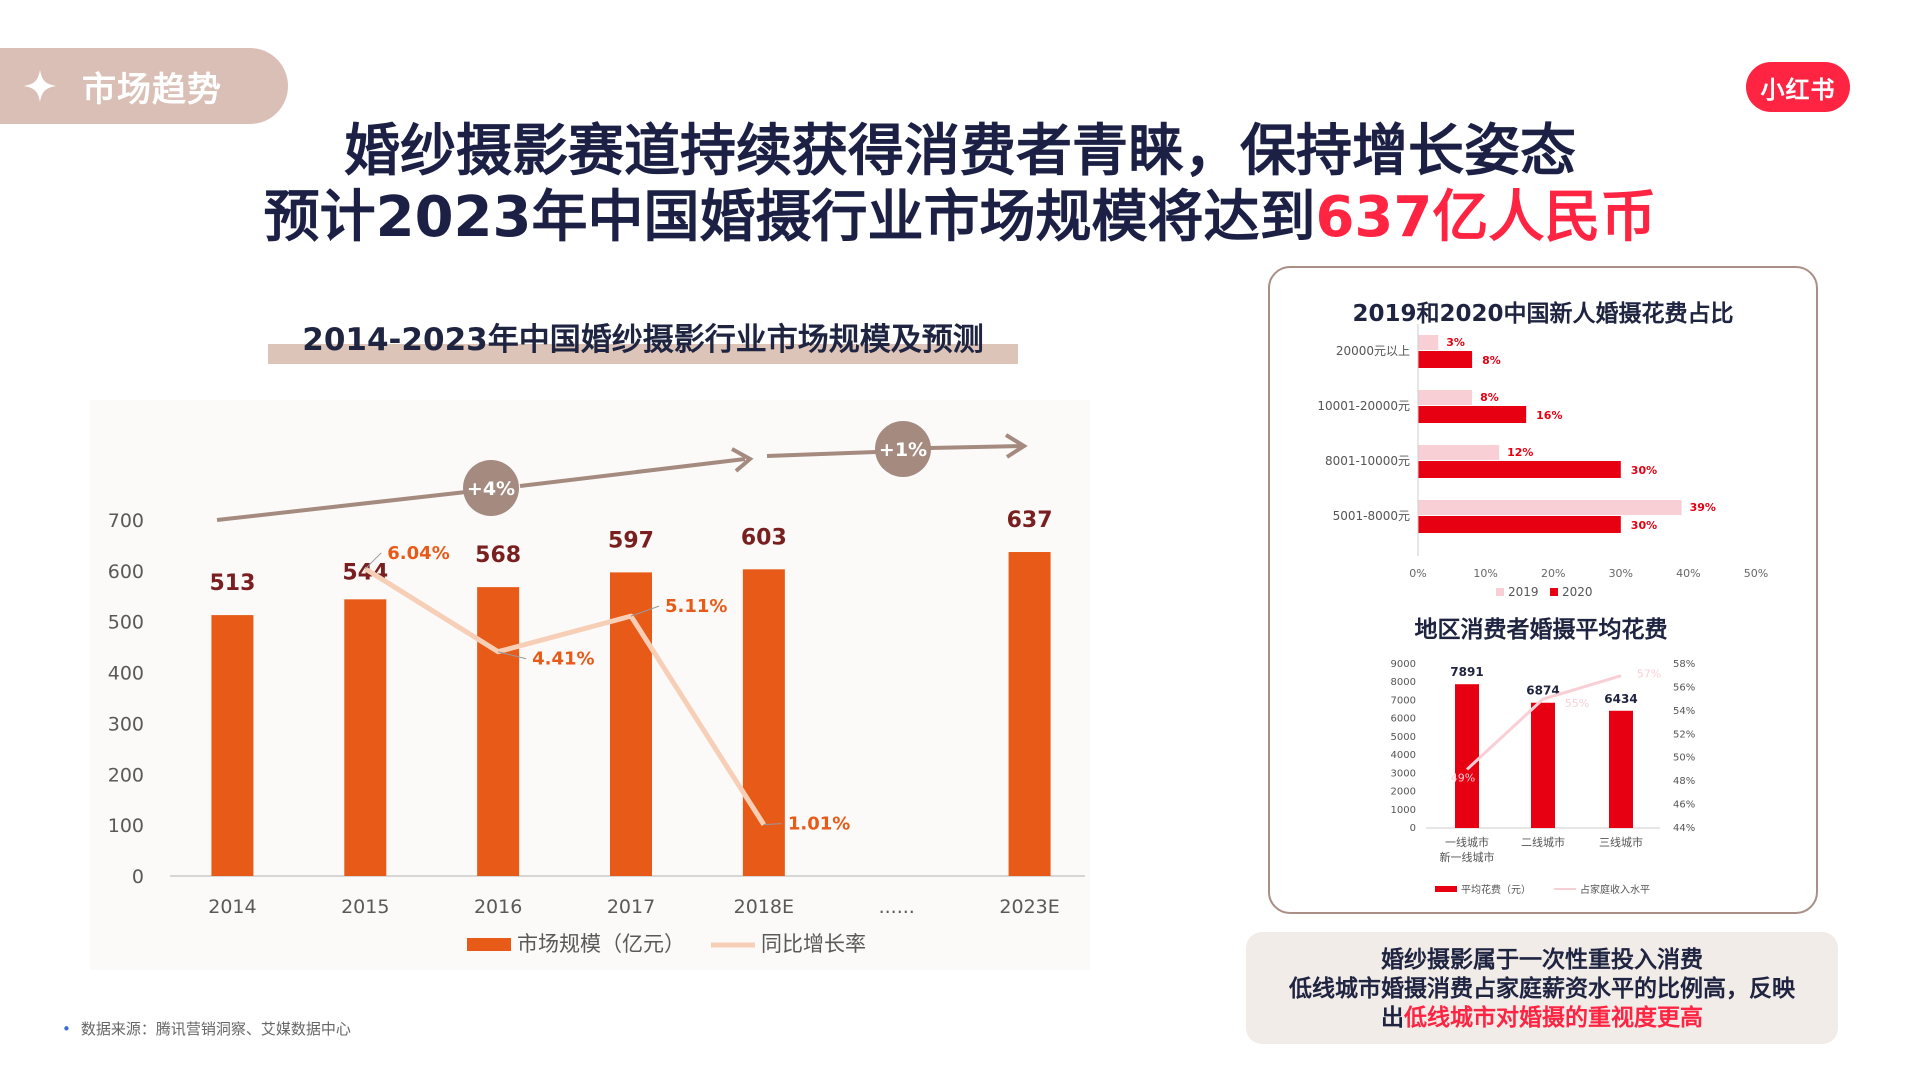  Describe the element at coordinates (631, 907) in the screenshot. I see `x-tick-label: 2017` at that location.